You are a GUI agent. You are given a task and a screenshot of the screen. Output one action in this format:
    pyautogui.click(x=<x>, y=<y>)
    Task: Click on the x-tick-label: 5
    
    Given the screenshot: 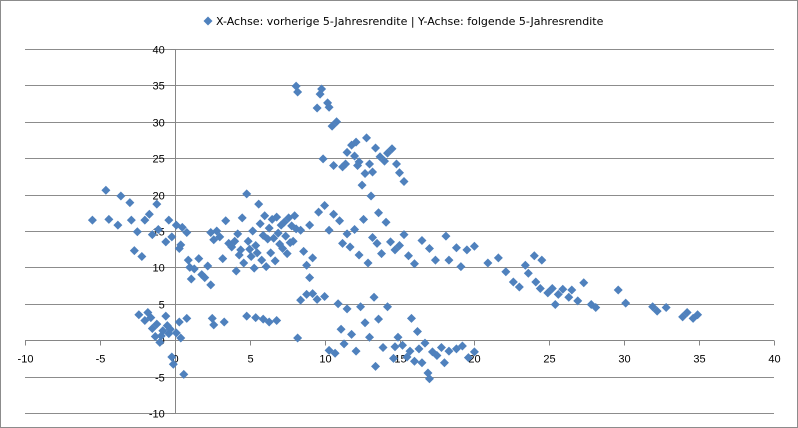 What is the action you would take?
    pyautogui.click(x=250, y=360)
    